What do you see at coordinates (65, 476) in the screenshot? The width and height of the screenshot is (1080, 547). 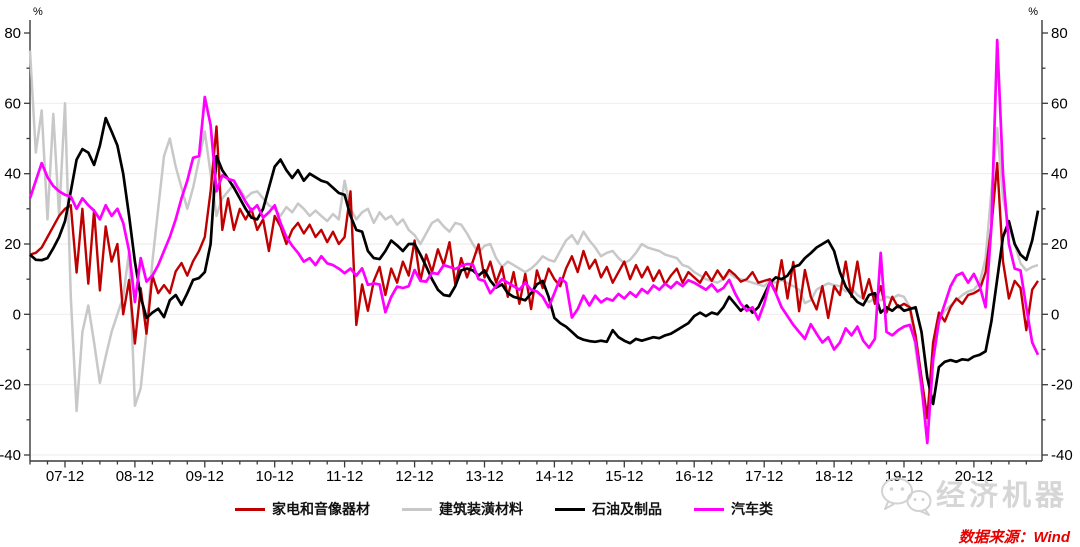 I see `x-tick-label: 07-12` at bounding box center [65, 476].